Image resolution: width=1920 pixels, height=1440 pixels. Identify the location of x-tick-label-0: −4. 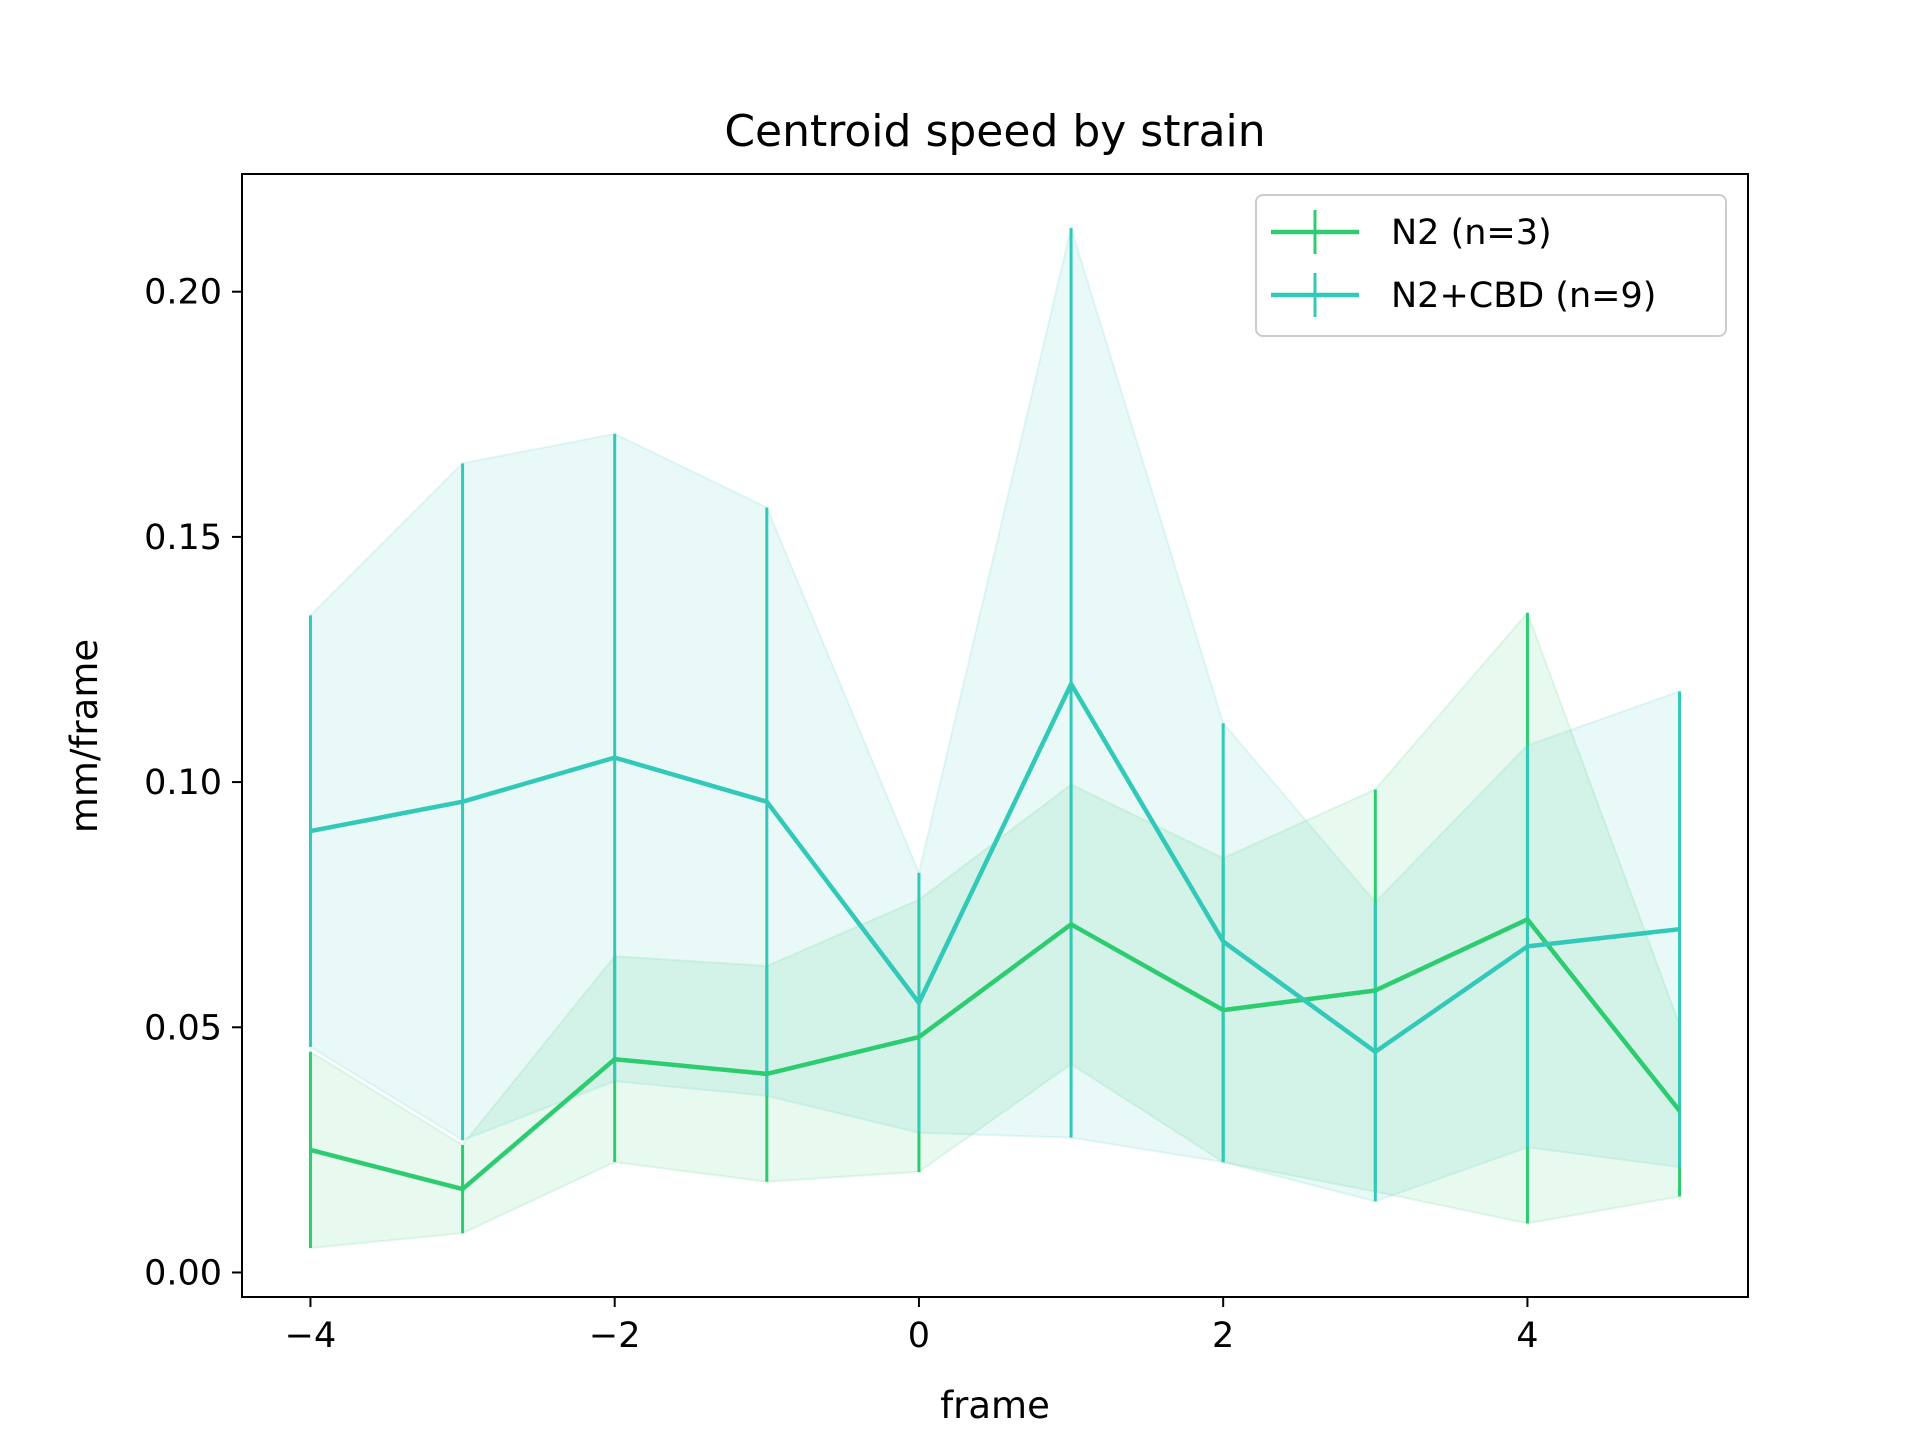
(311, 1336).